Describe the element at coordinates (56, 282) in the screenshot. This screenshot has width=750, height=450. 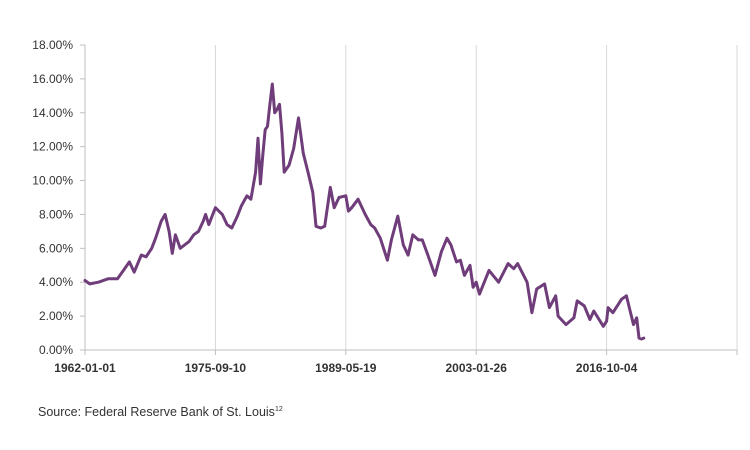
I see `y-tick-label: 4.00%` at that location.